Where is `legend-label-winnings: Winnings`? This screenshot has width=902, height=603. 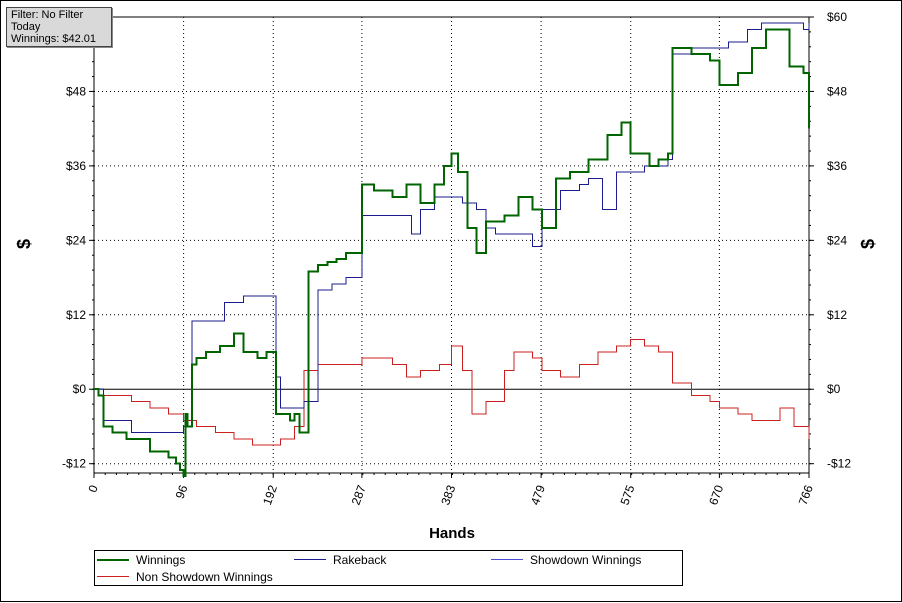 legend-label-winnings: Winnings is located at coordinates (161, 560).